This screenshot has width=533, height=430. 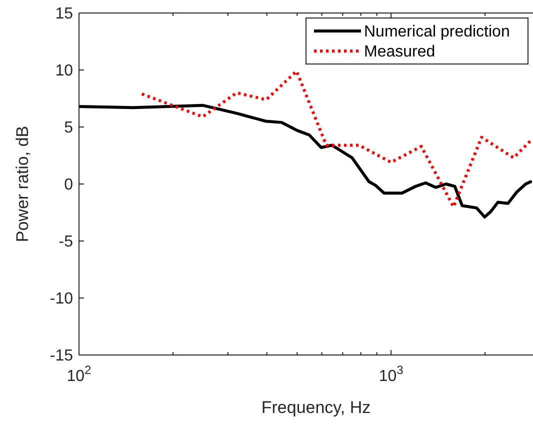 I want to click on y-tick-label: 15, so click(x=64, y=14).